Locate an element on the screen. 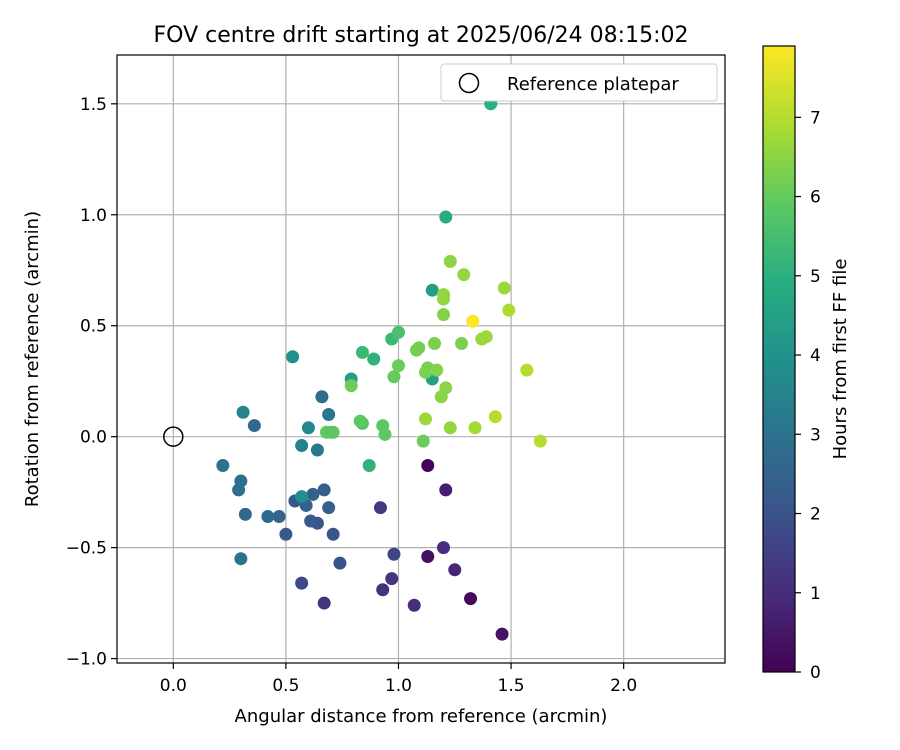 Image resolution: width=900 pixels, height=750 pixels. legend-box is located at coordinates (579, 82).